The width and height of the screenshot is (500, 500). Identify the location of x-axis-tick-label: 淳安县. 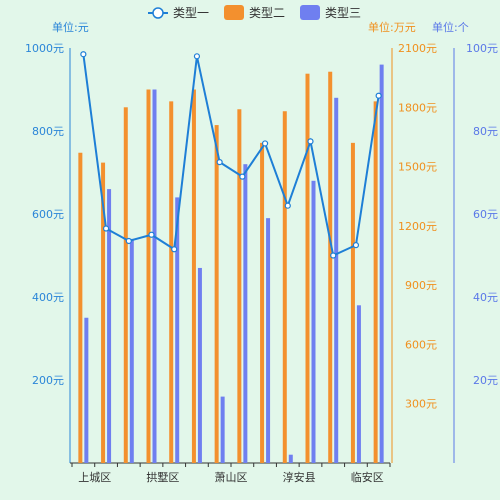
(299, 477).